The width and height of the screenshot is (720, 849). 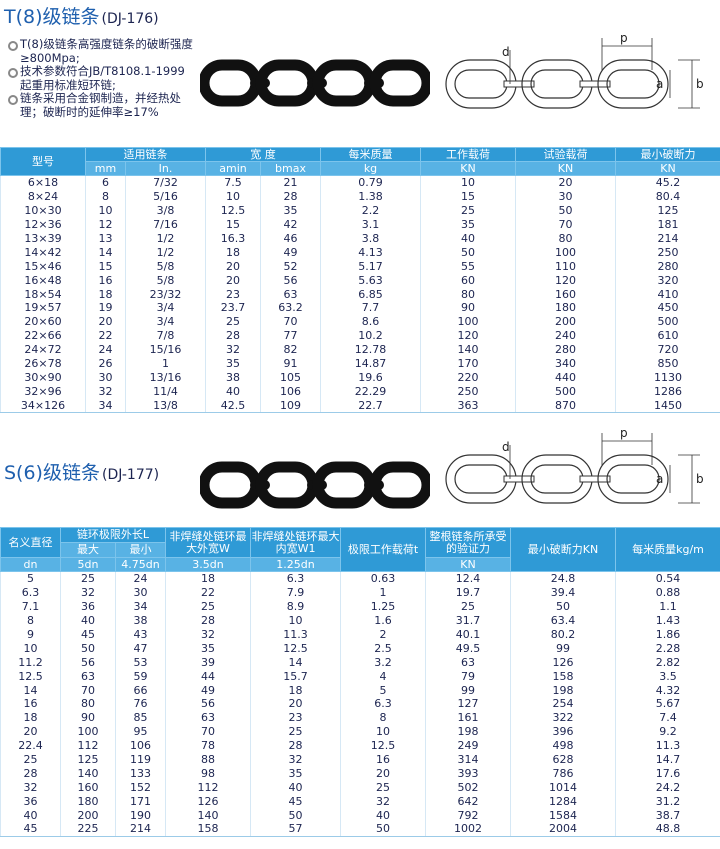 I want to click on table-cell: 13×39, so click(x=43, y=238).